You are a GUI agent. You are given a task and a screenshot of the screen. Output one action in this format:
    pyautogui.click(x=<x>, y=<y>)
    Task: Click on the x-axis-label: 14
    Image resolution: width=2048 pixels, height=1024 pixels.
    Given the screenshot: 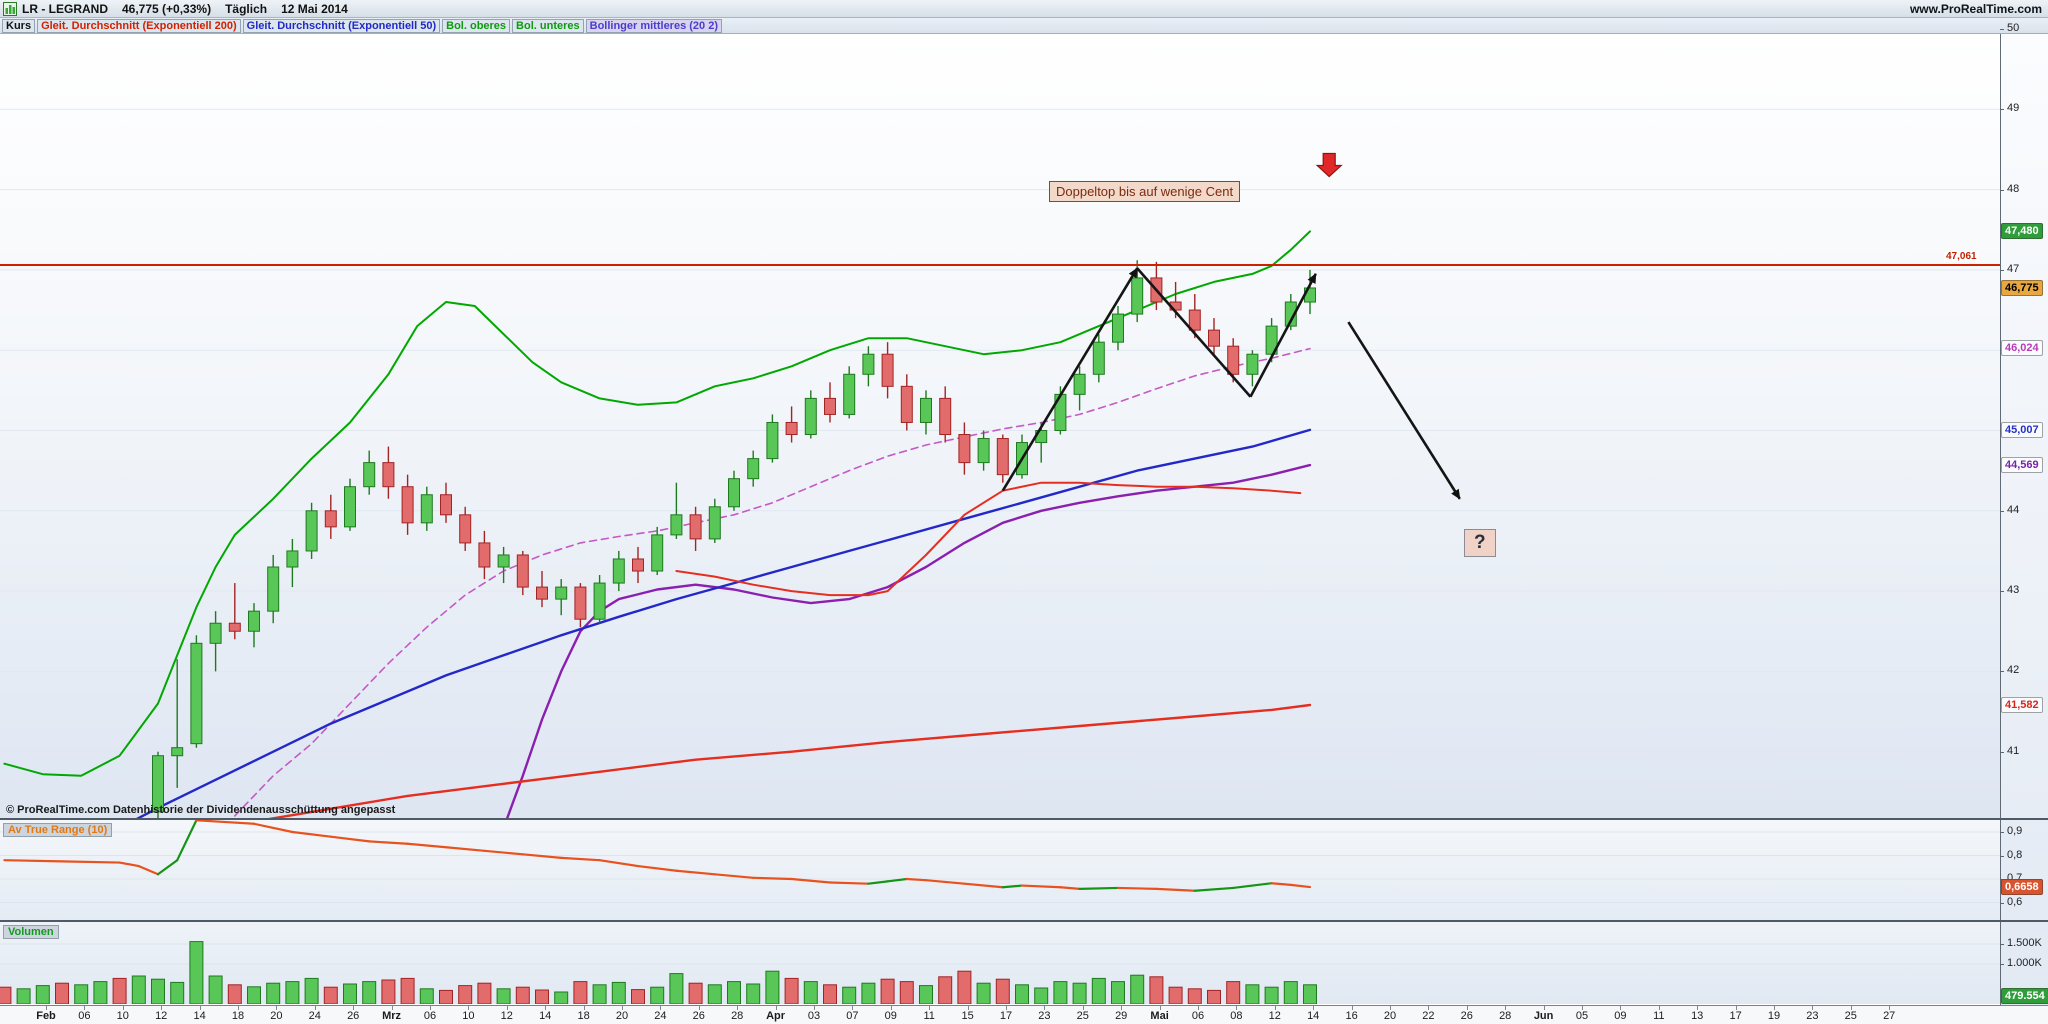 What is the action you would take?
    pyautogui.click(x=1313, y=1016)
    